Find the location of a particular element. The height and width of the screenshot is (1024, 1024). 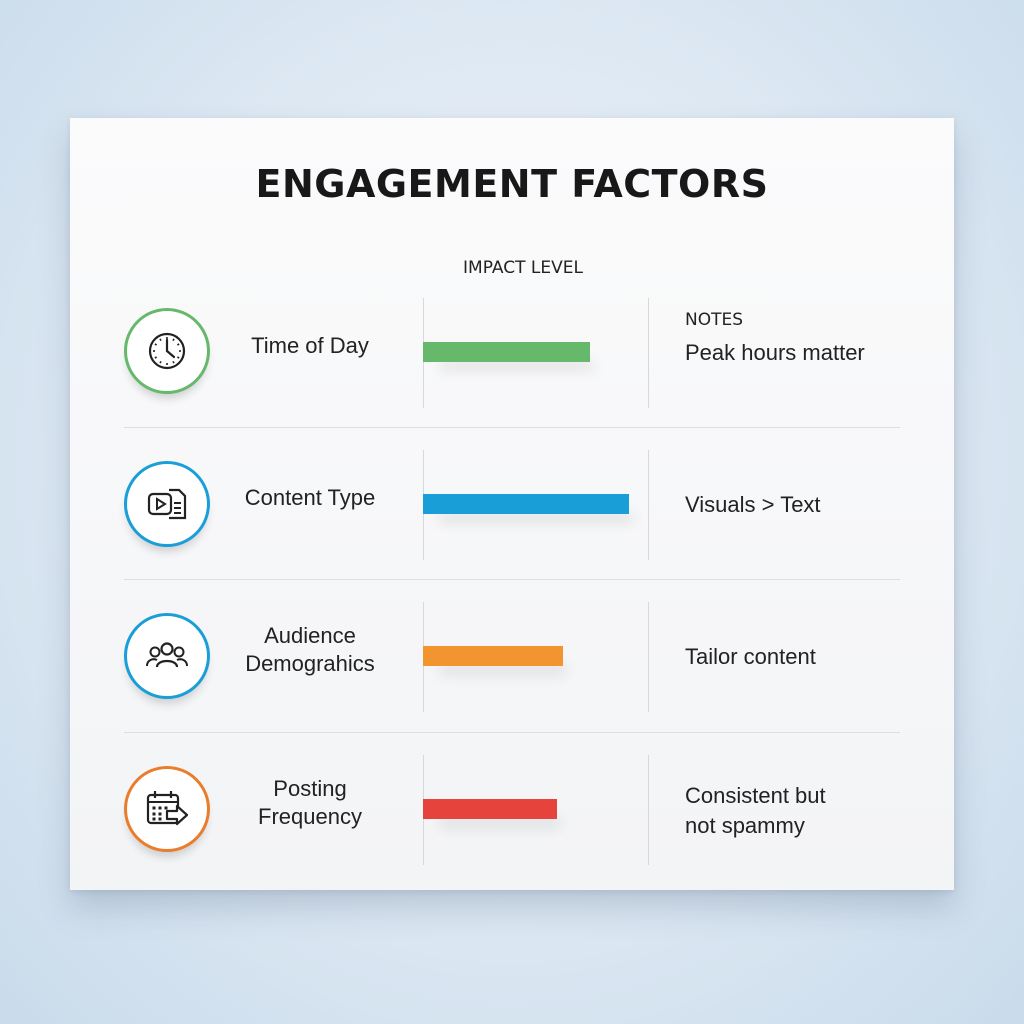

factor-row: Posting Frequency Consistent but not spammy is located at coordinates (512, 831).